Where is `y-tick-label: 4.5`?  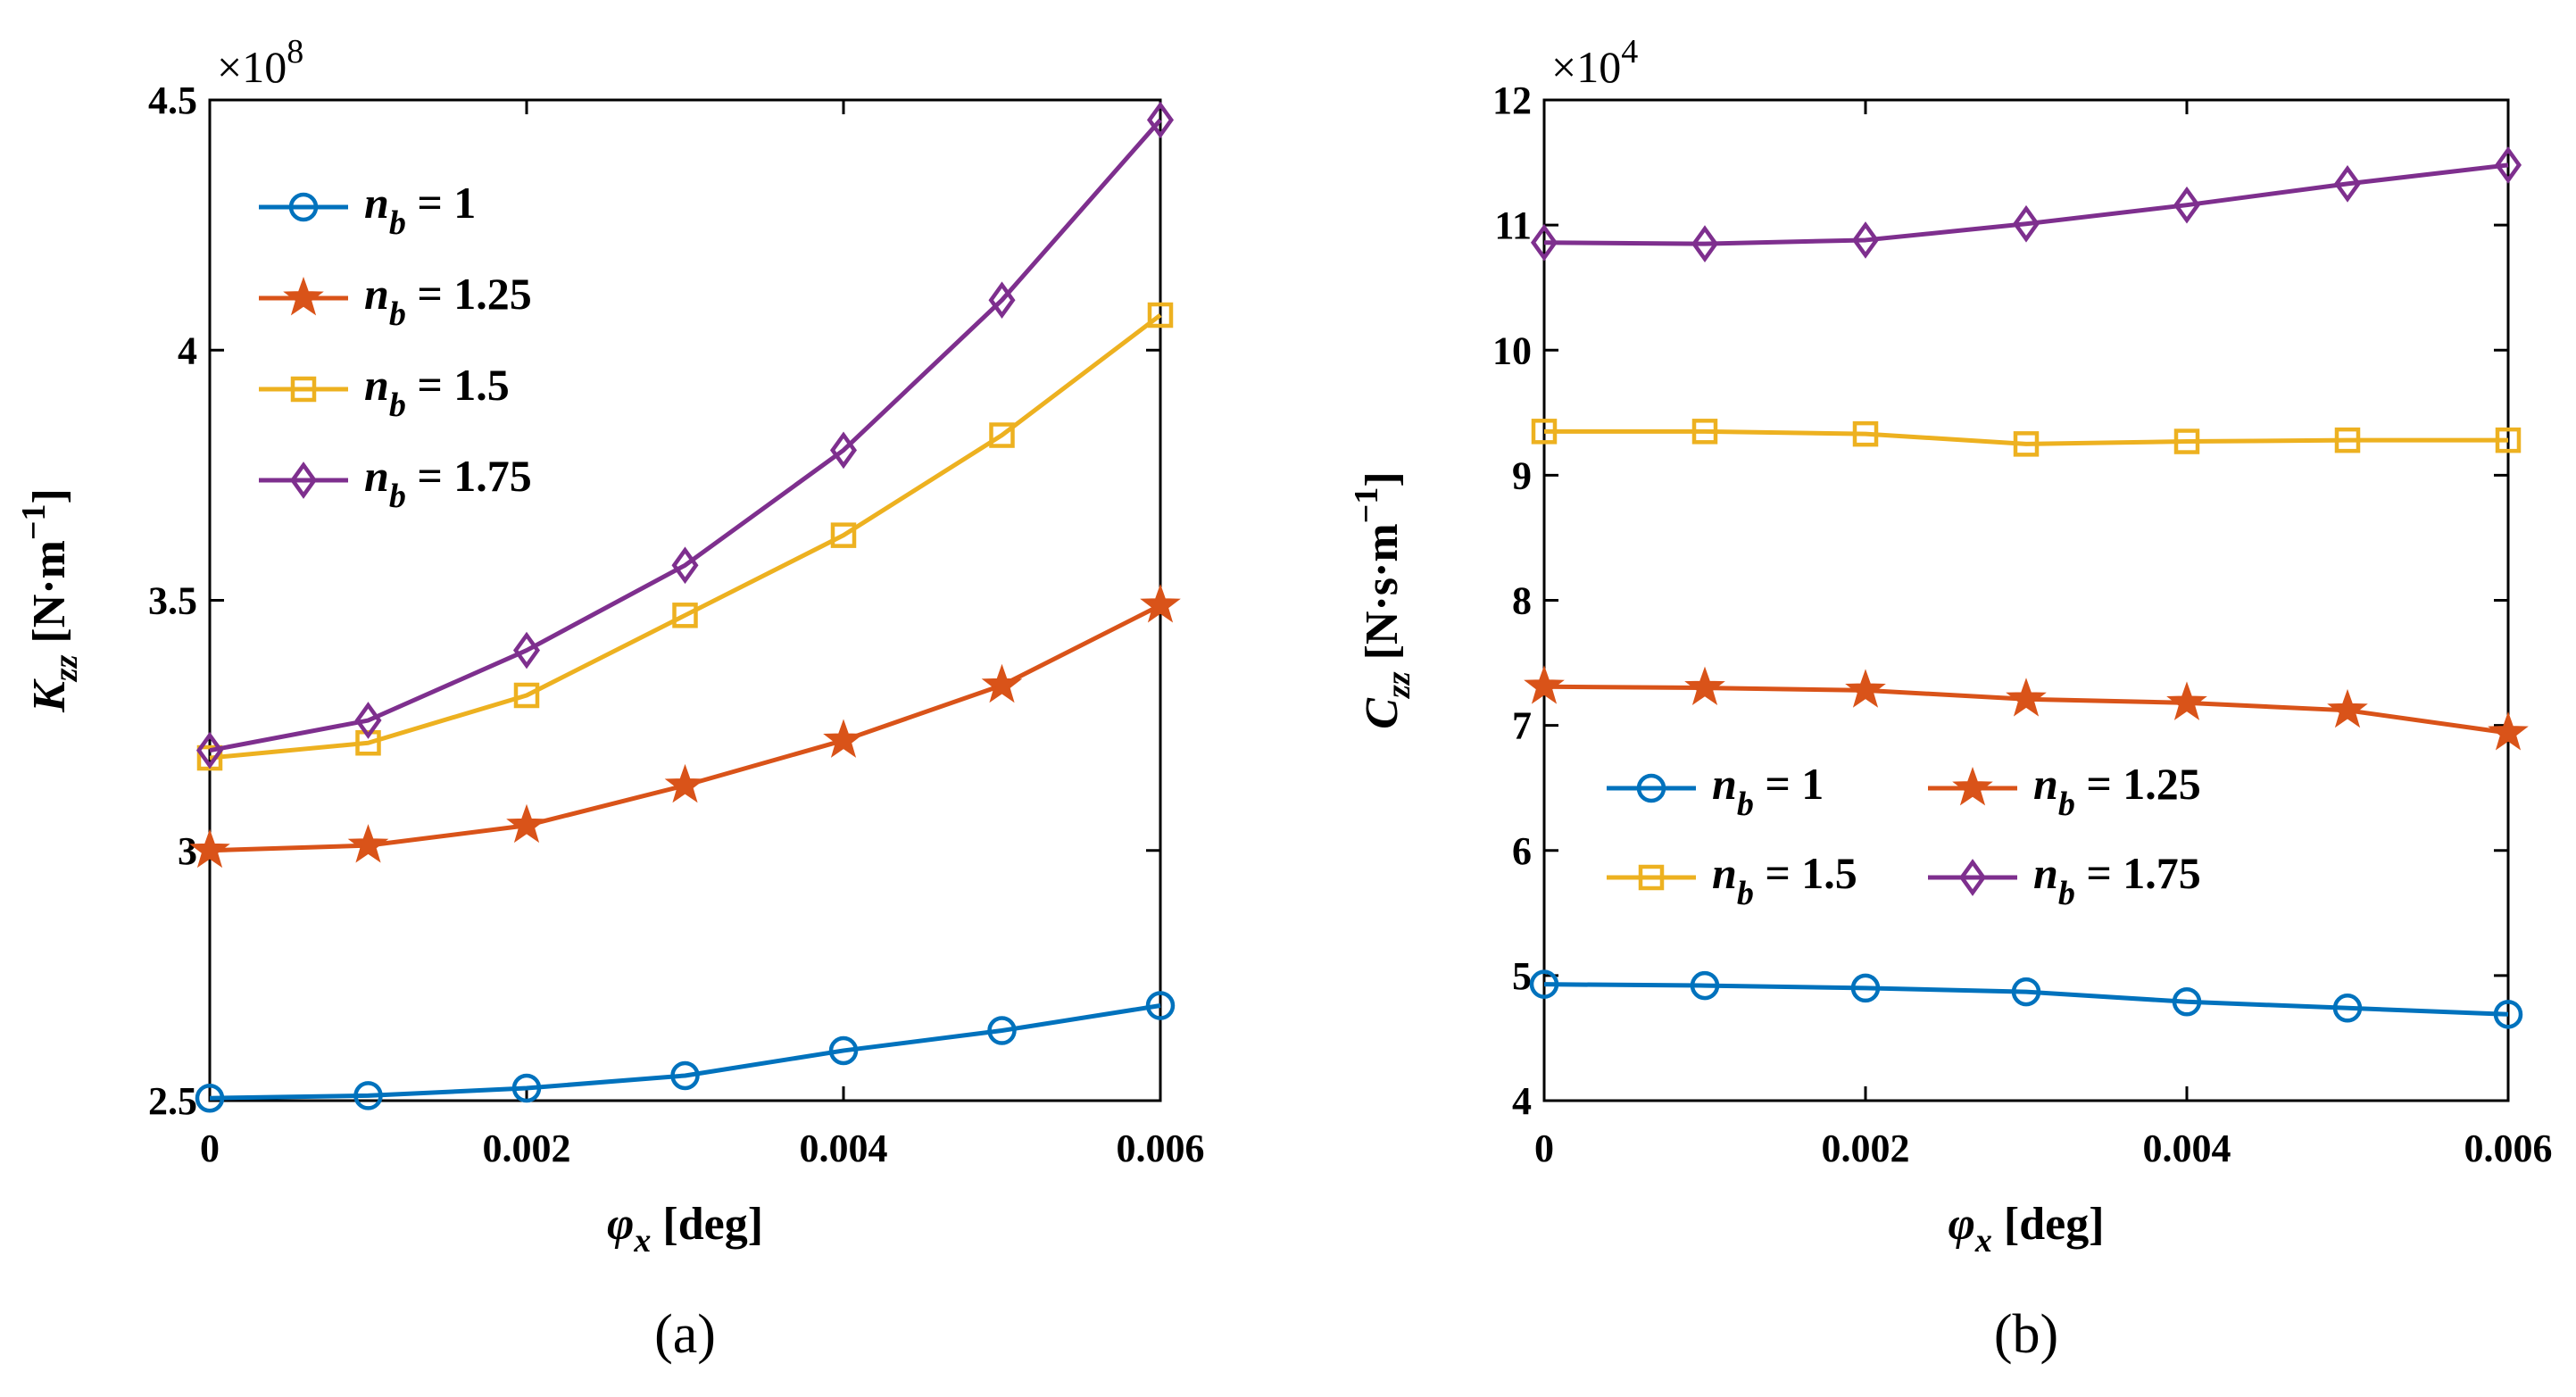 y-tick-label: 4.5 is located at coordinates (172, 101).